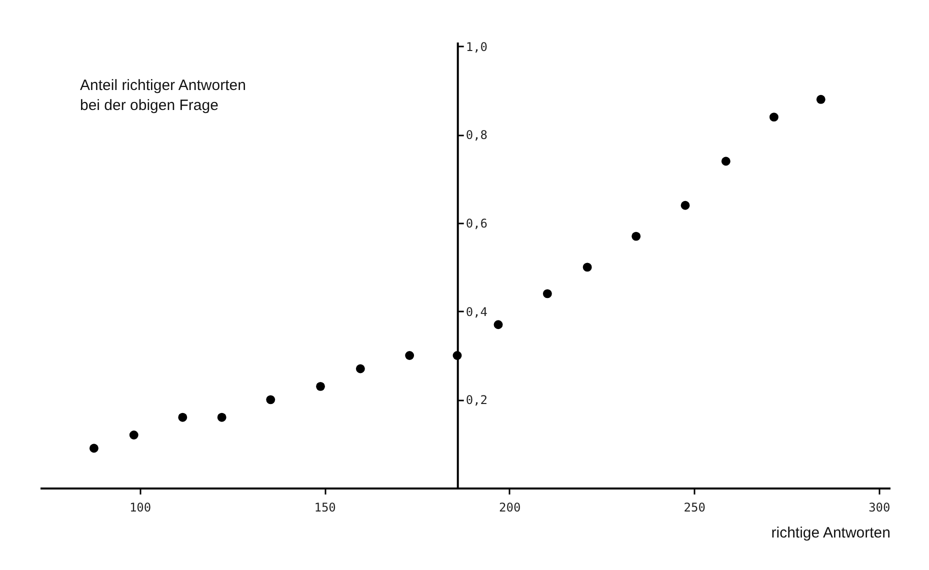  I want to click on y-tick-label: 0,2, so click(477, 400).